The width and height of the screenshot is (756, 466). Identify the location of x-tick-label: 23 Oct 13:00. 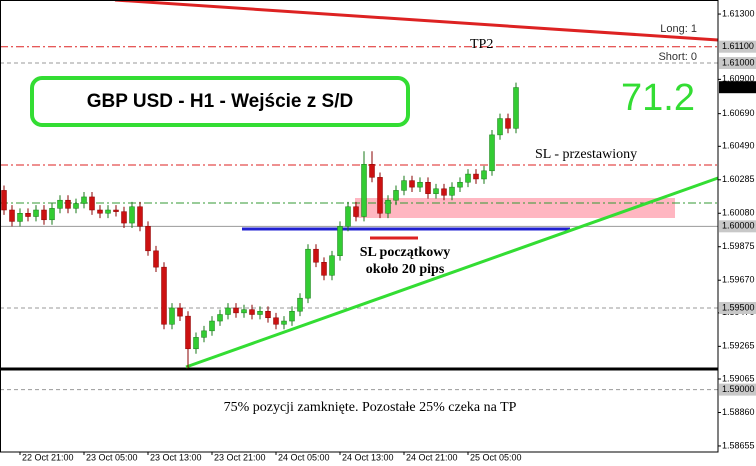
(176, 457).